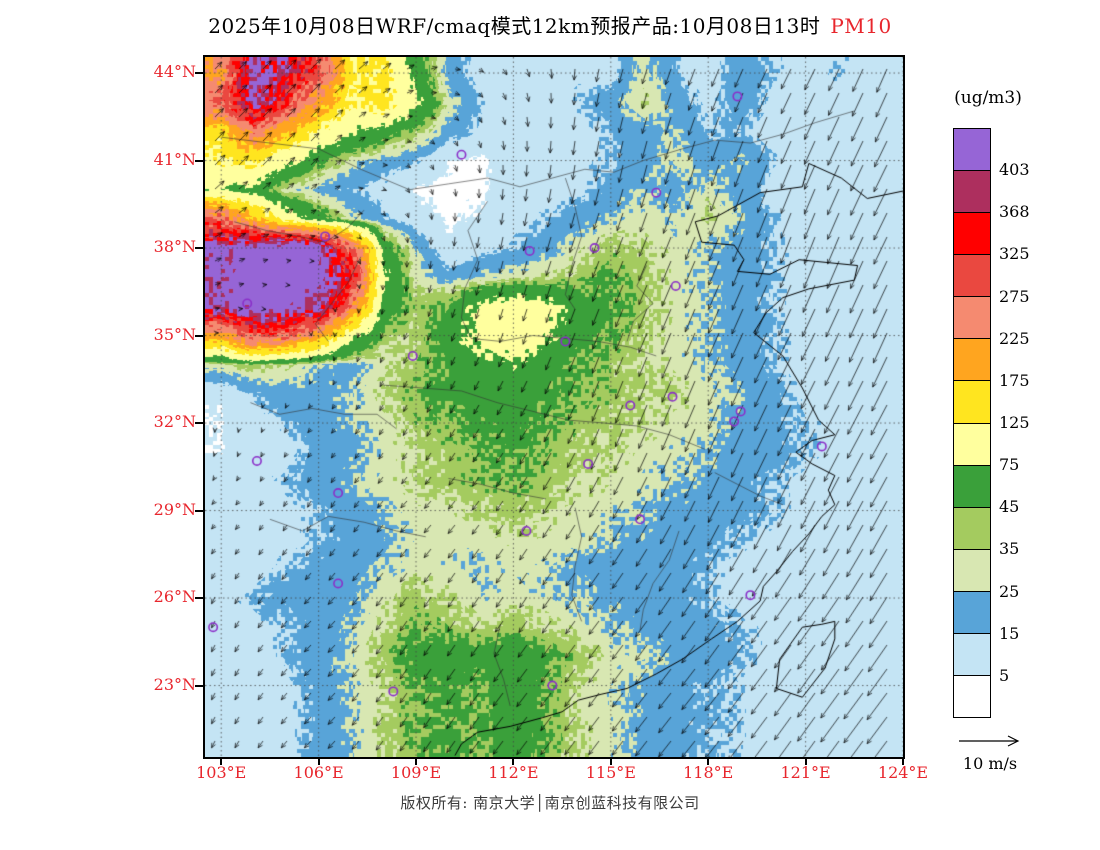 The height and width of the screenshot is (850, 1100). What do you see at coordinates (1014, 170) in the screenshot?
I see `colorbar-value-label: 403` at bounding box center [1014, 170].